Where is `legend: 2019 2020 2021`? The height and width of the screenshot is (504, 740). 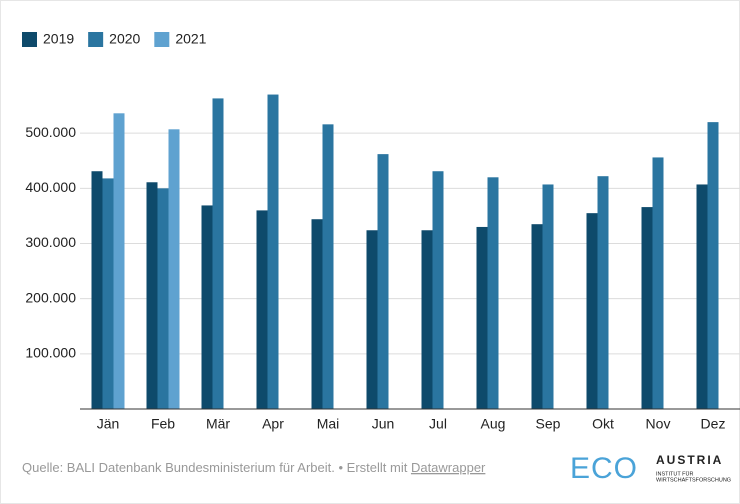
legend: 2019 2020 2021 is located at coordinates (114, 39).